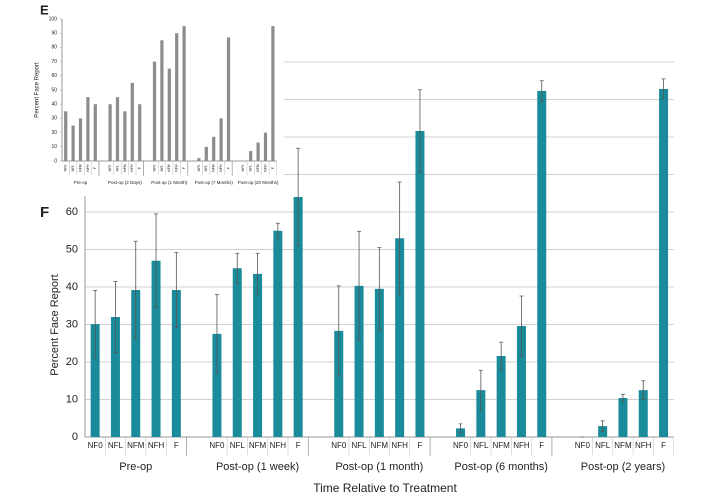  What do you see at coordinates (44, 212) in the screenshot?
I see `panel-label: F` at bounding box center [44, 212].